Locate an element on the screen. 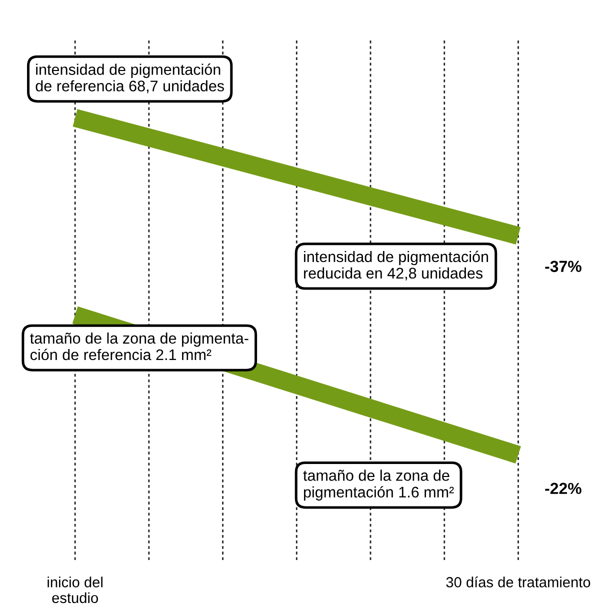  x-tick-label: inicio del estudio is located at coordinates (75, 590).